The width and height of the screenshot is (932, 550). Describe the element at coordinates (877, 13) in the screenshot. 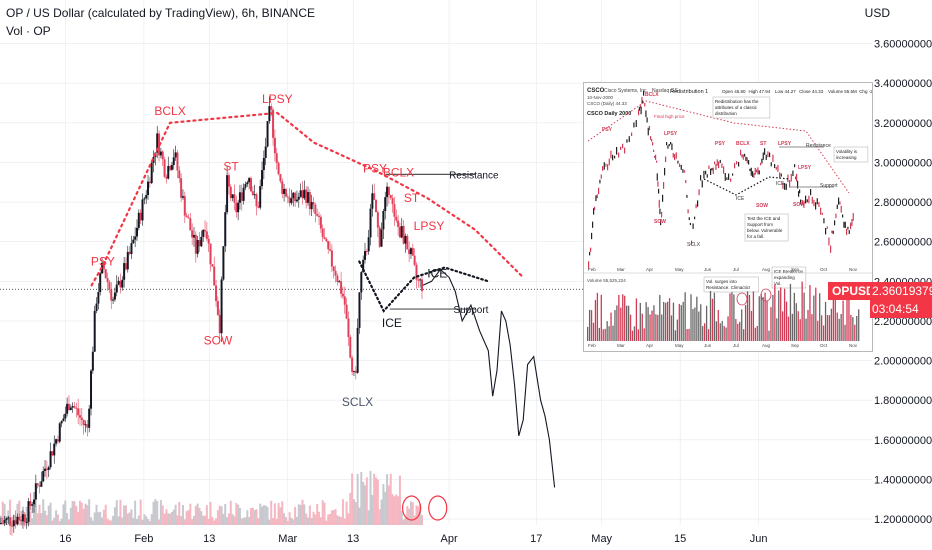

I see `currency-label: USD` at that location.